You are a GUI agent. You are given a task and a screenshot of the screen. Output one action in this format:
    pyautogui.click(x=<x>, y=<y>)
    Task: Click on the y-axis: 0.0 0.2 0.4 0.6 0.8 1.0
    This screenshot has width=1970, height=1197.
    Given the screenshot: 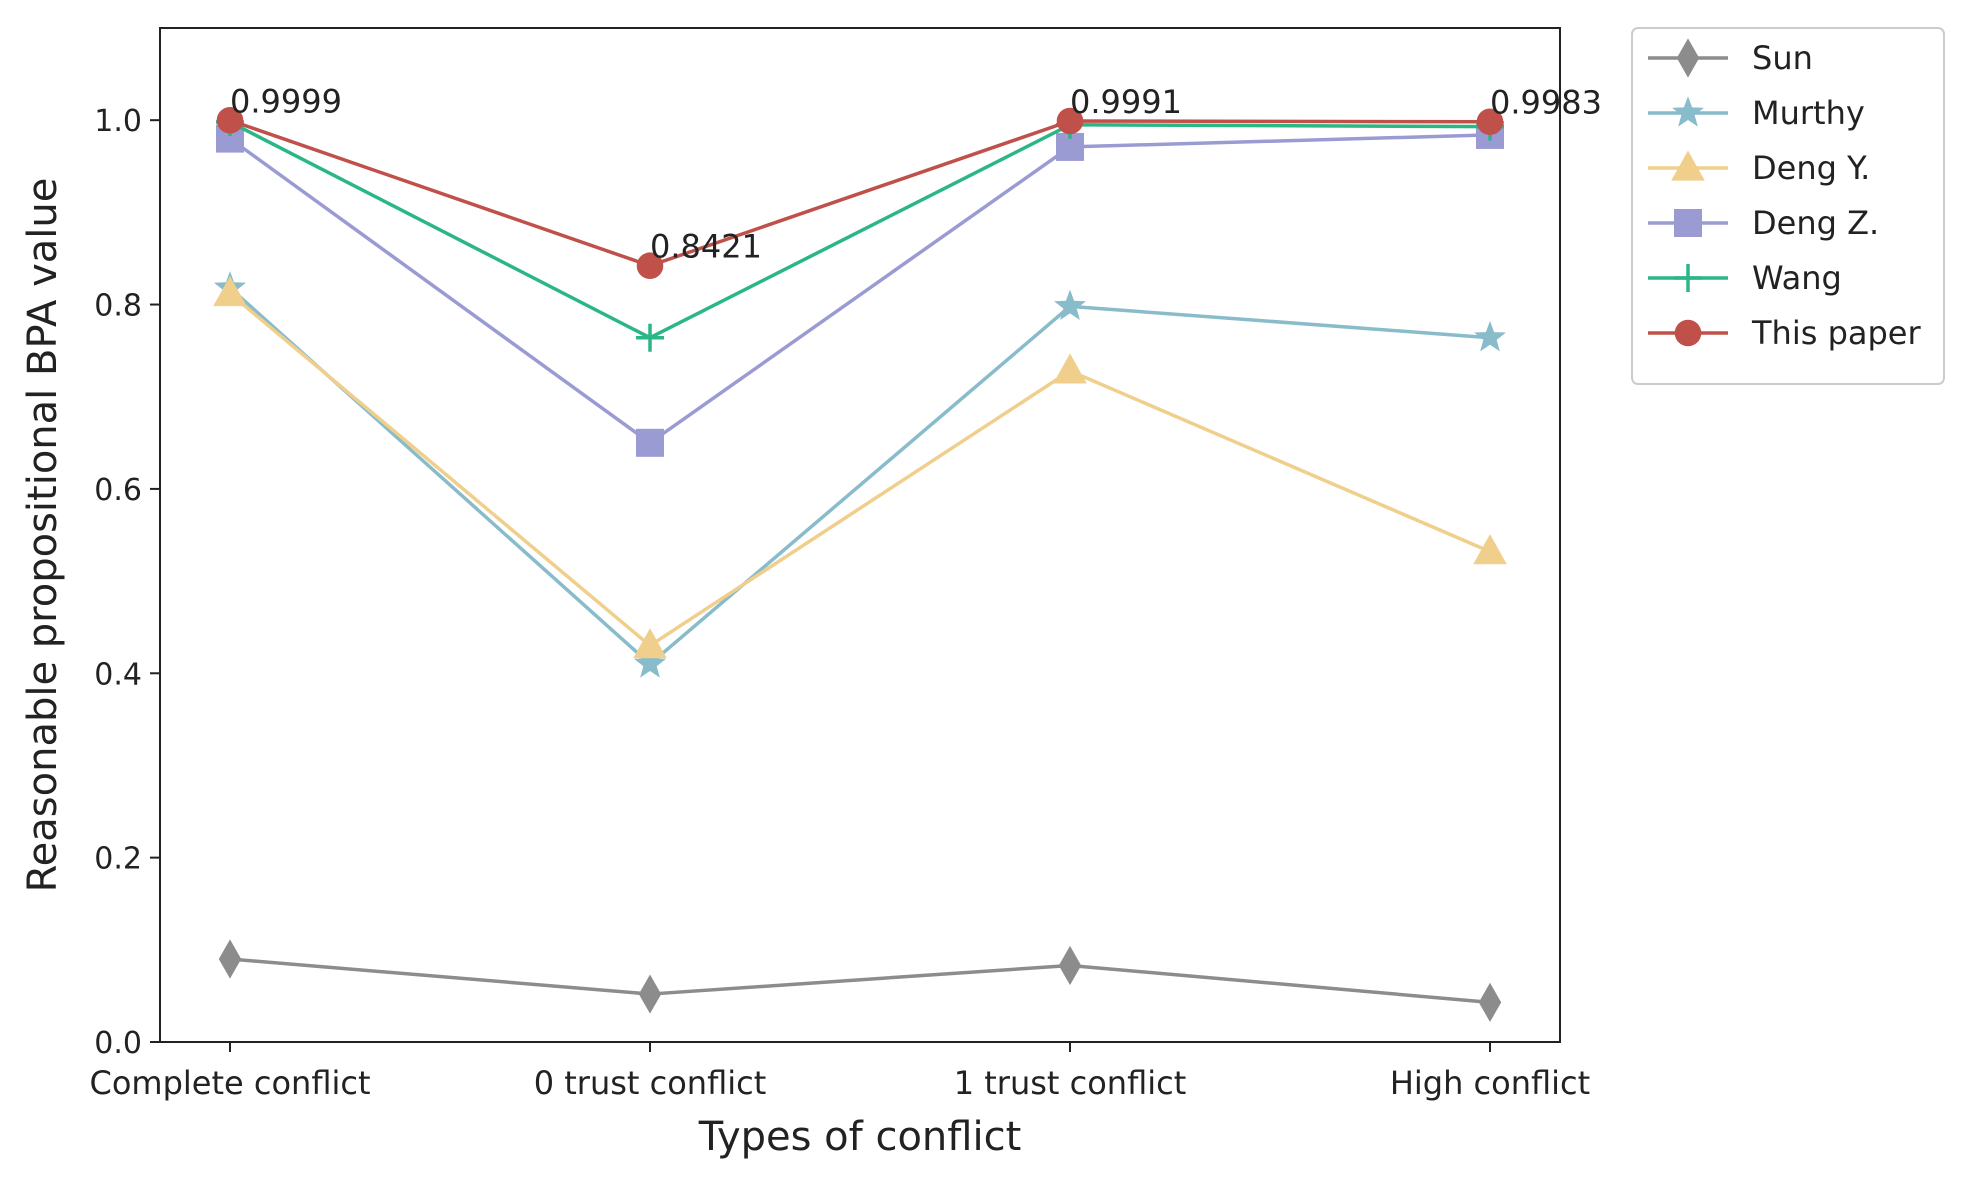 What is the action you would take?
    pyautogui.click(x=127, y=582)
    